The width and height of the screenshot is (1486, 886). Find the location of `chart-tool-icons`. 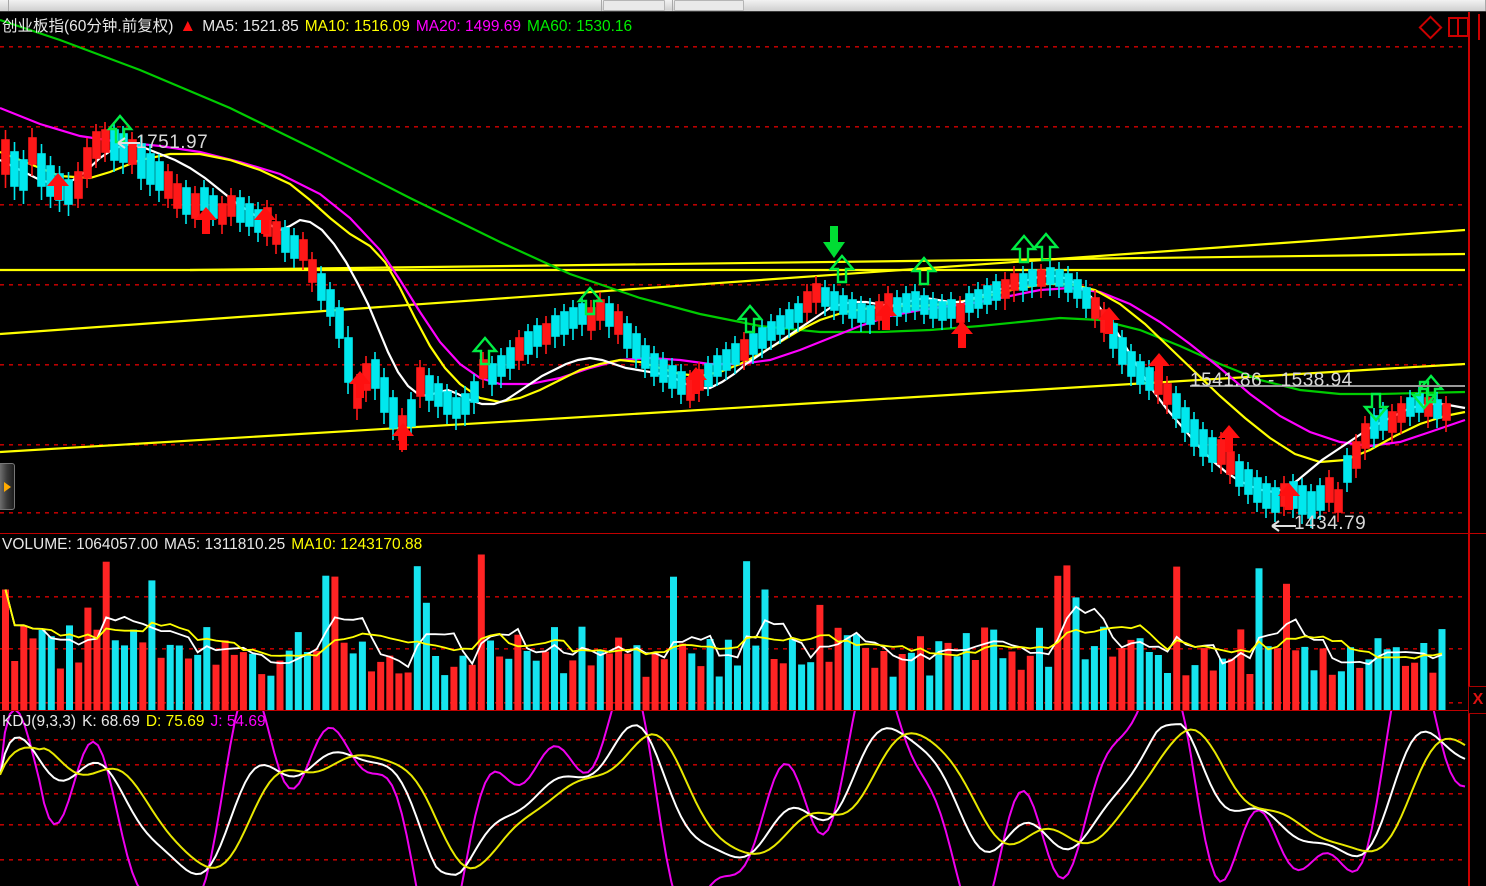

chart-tool-icons is located at coordinates (1449, 27).